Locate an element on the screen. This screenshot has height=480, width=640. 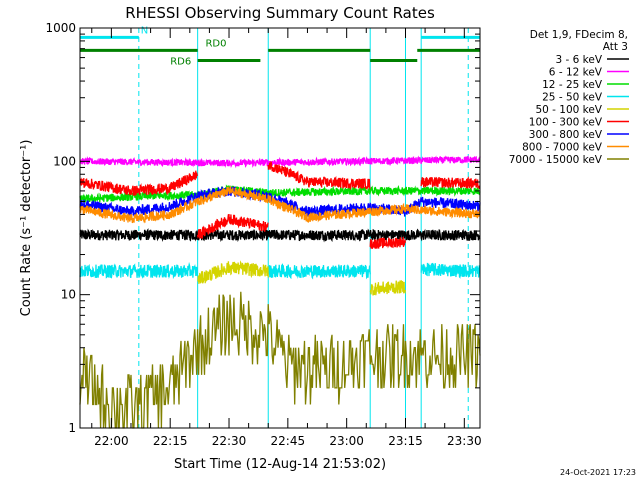
legend-label-0: 3 - 6 keV is located at coordinates (578, 60).